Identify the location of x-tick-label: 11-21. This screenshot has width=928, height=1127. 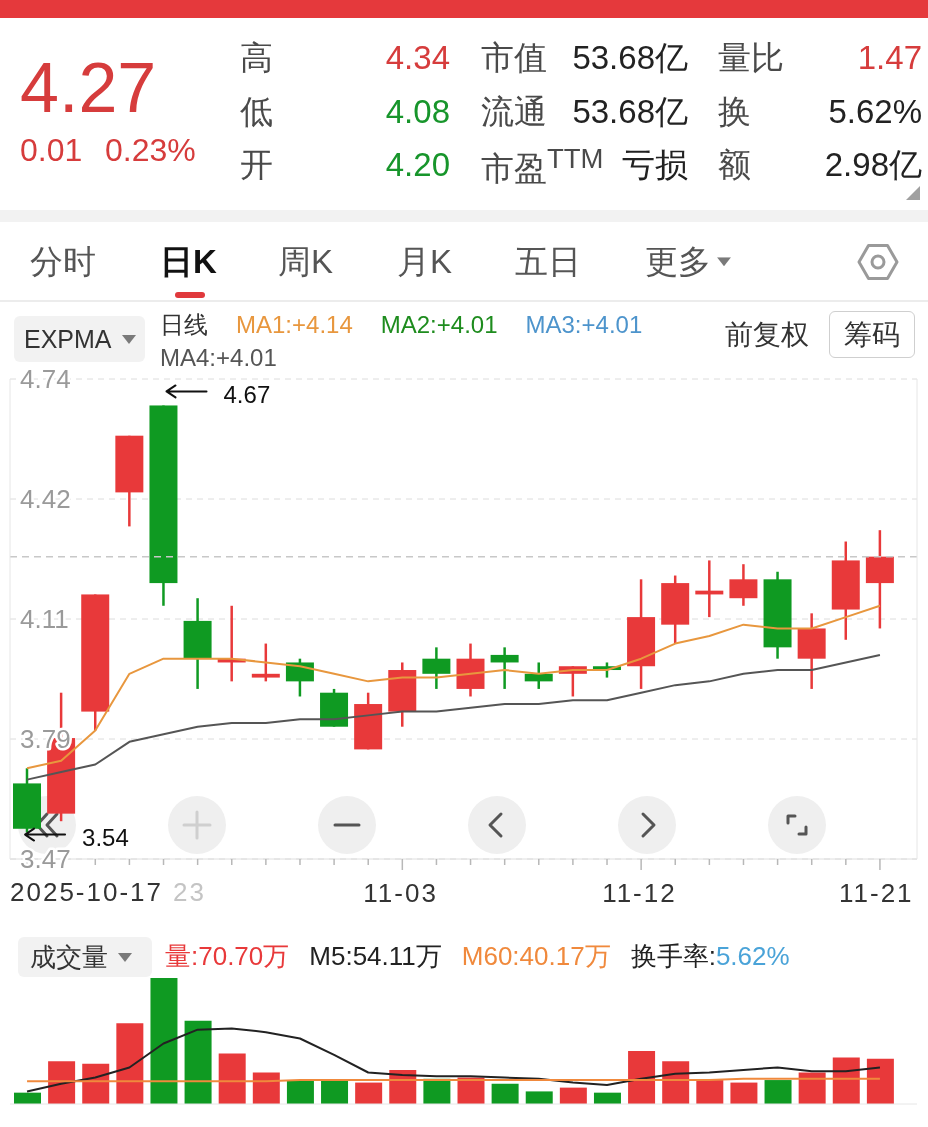
(876, 893).